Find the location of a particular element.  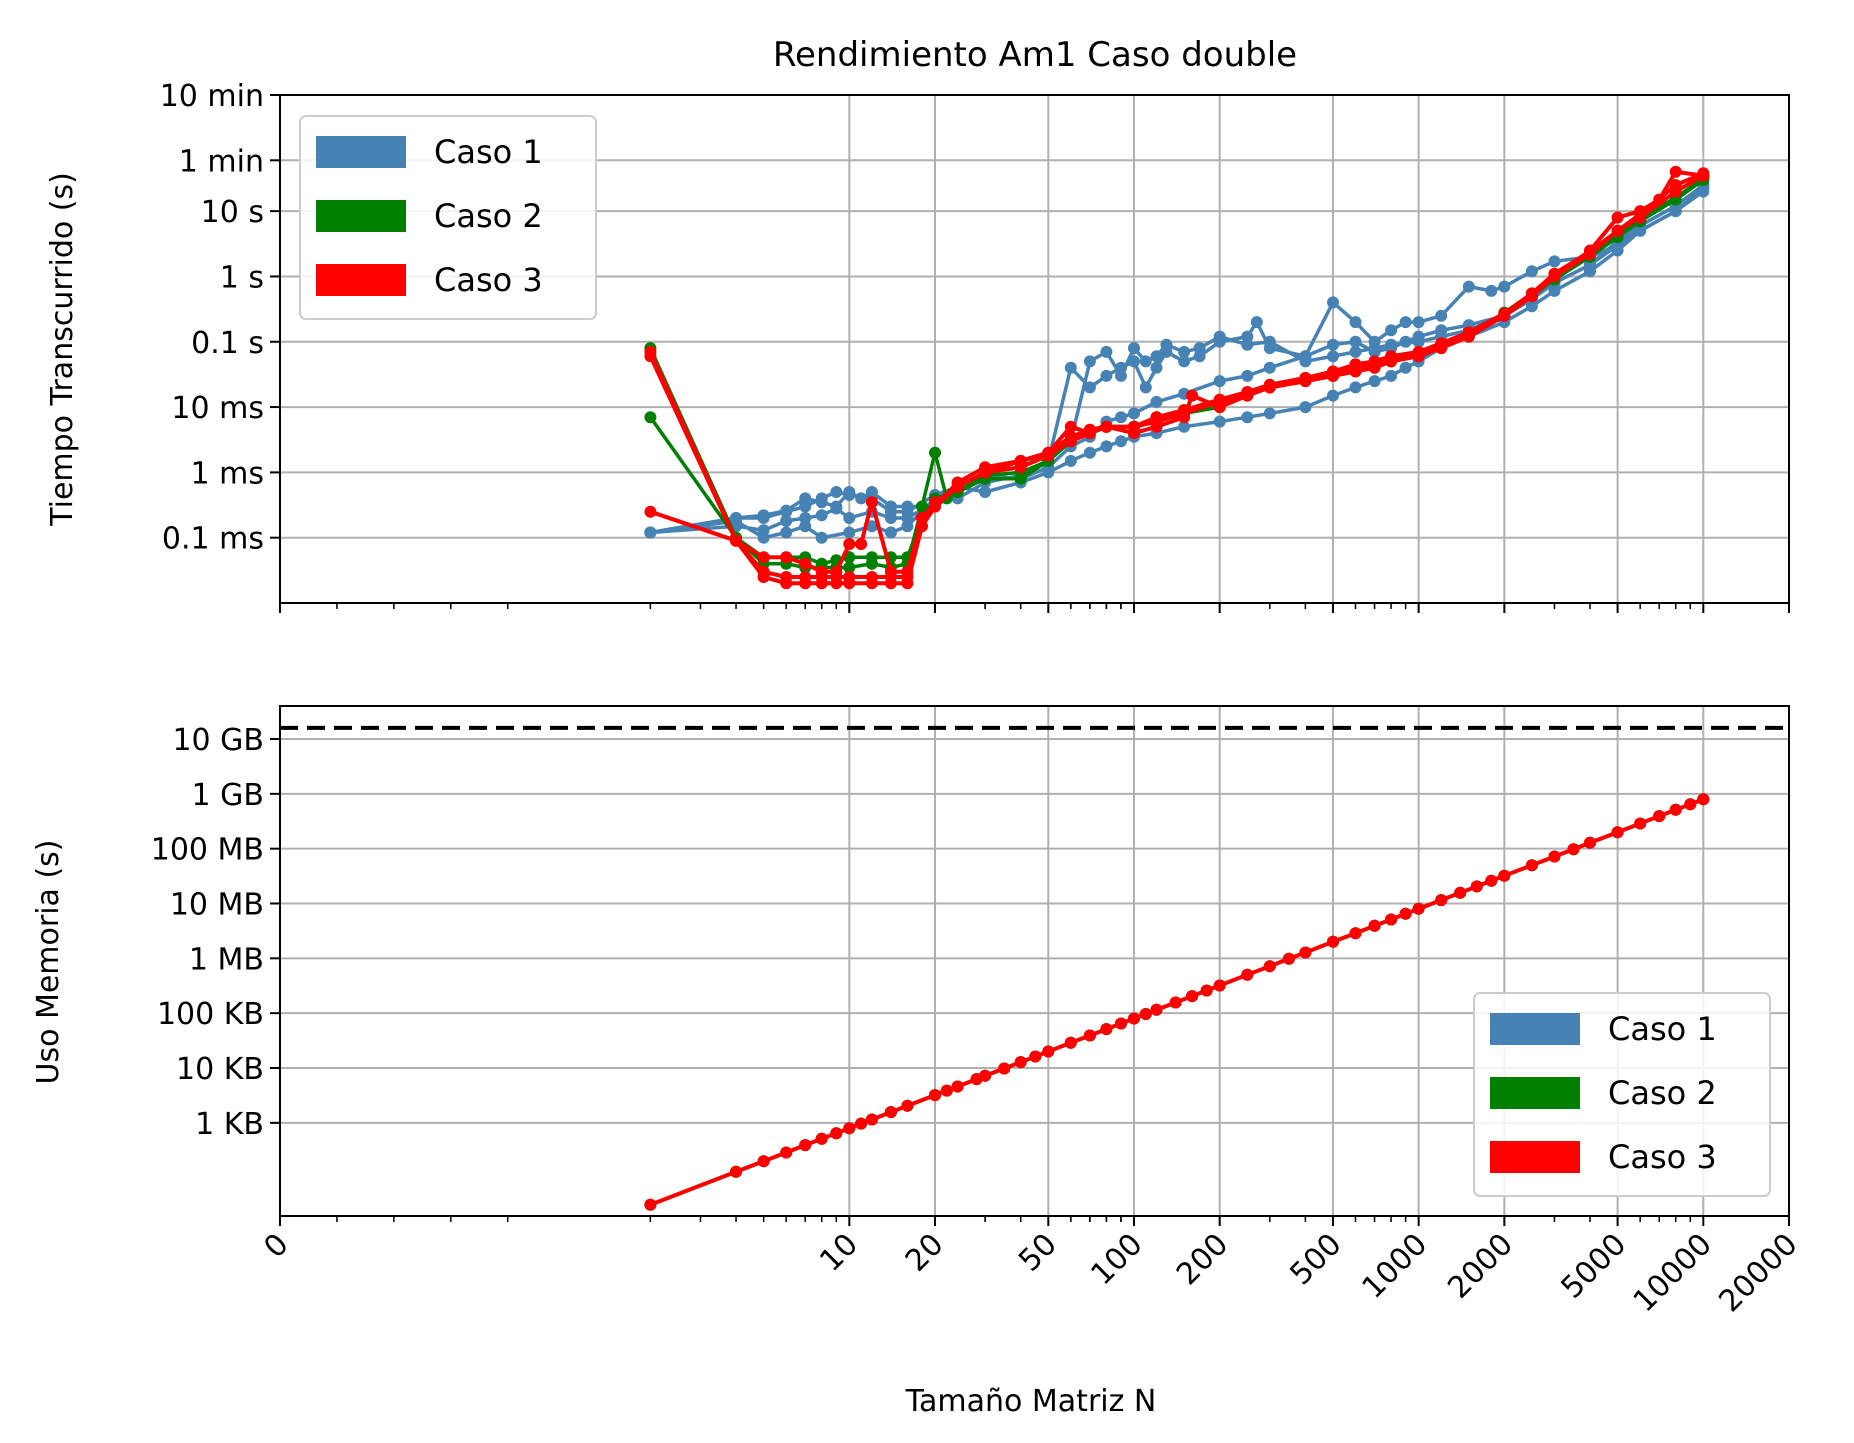

legend-label: Caso 2 is located at coordinates (488, 216).